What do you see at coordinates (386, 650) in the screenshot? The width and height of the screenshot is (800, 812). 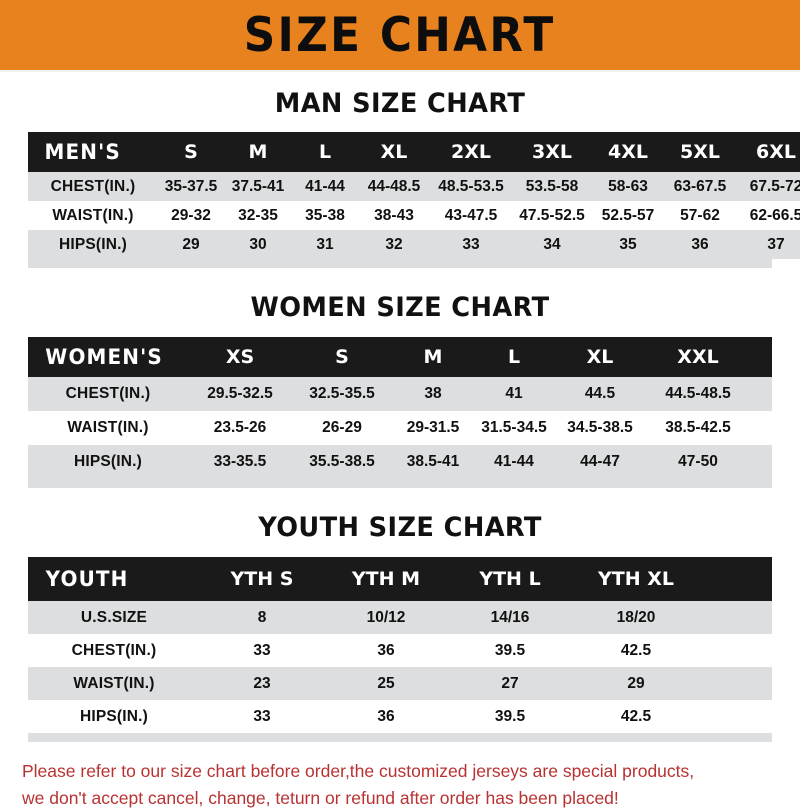 I see `youth-cell: 36` at bounding box center [386, 650].